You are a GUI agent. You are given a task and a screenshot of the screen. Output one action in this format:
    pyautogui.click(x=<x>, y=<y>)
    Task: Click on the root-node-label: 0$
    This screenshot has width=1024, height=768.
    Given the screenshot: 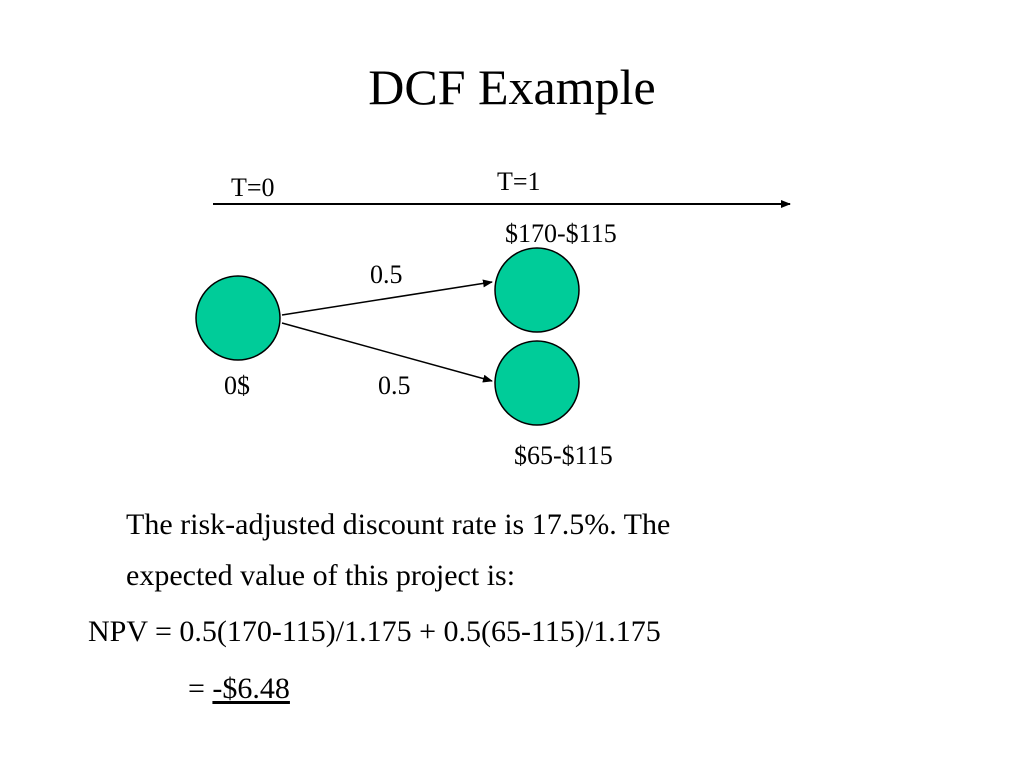 What is the action you would take?
    pyautogui.click(x=237, y=385)
    